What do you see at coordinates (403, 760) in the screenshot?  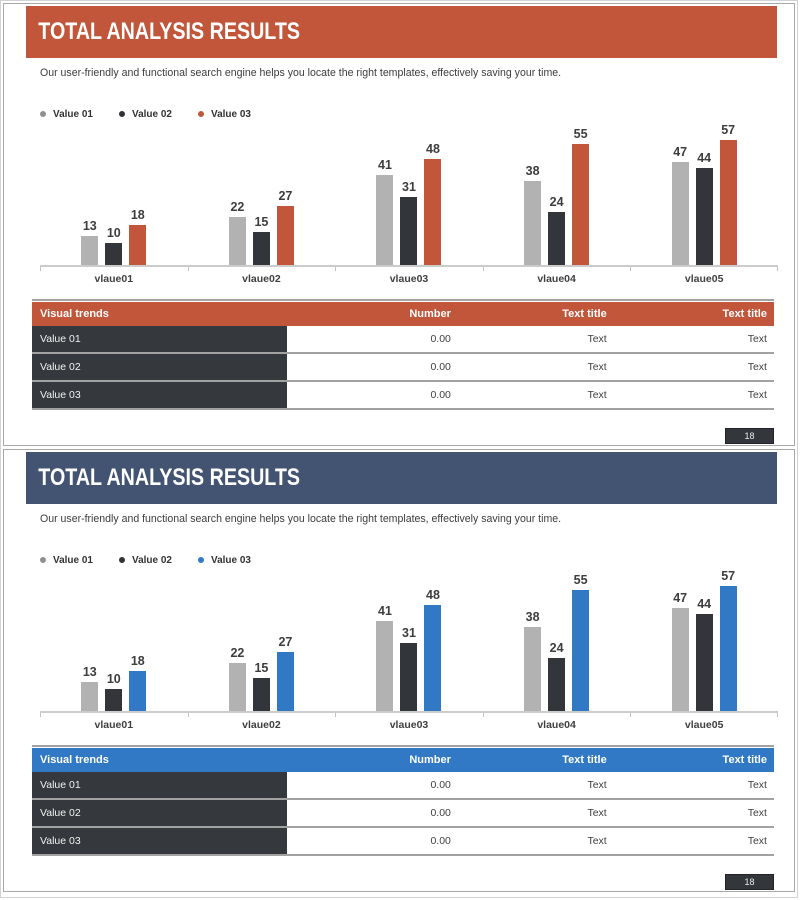 I see `table-header-row: Visual trends Number Text title Text title` at bounding box center [403, 760].